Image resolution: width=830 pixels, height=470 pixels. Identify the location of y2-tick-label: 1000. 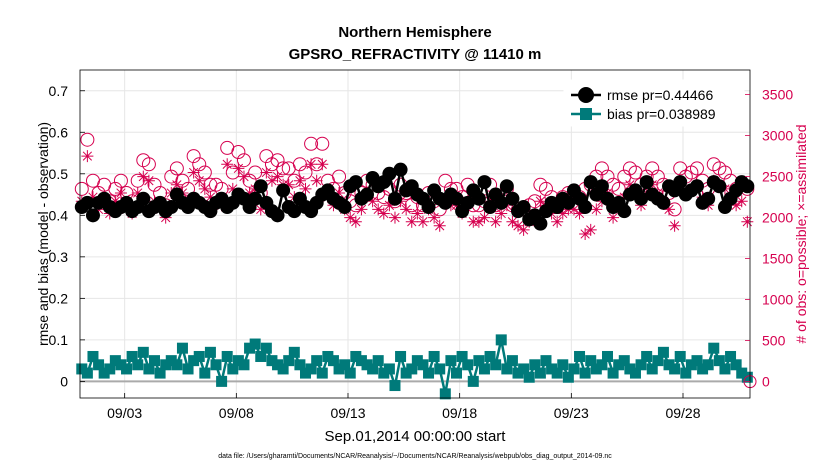
(777, 300).